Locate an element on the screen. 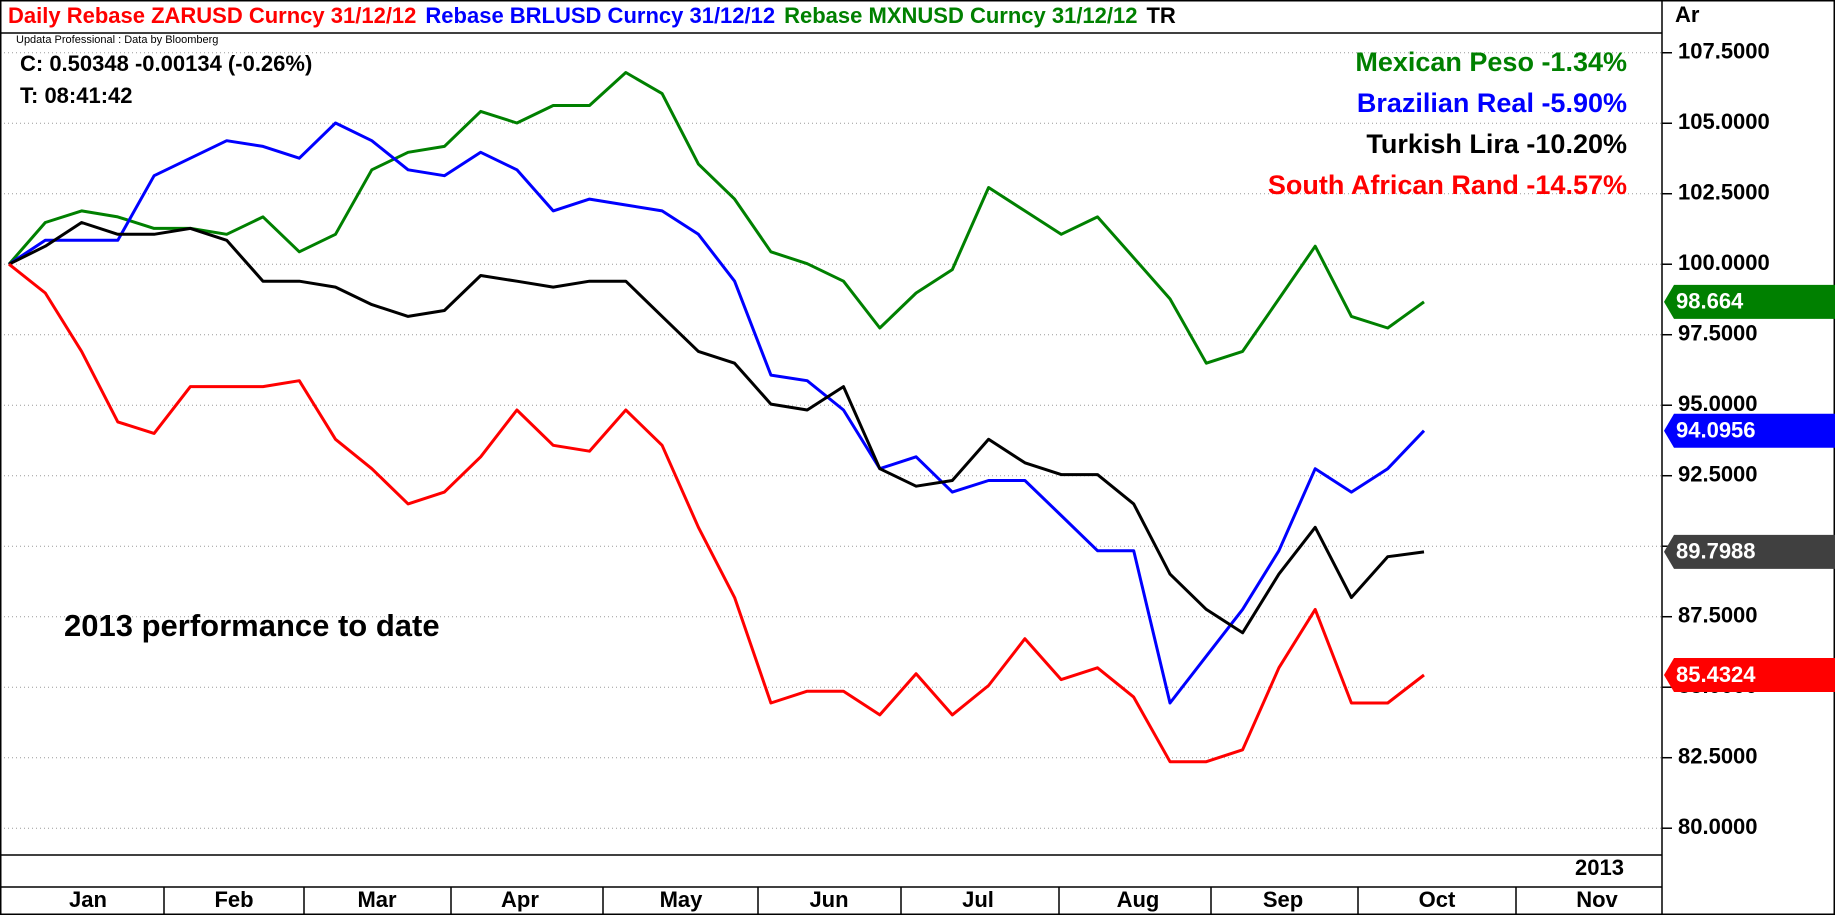 Image resolution: width=1835 pixels, height=915 pixels. x-tick-label: Aug is located at coordinates (1138, 899).